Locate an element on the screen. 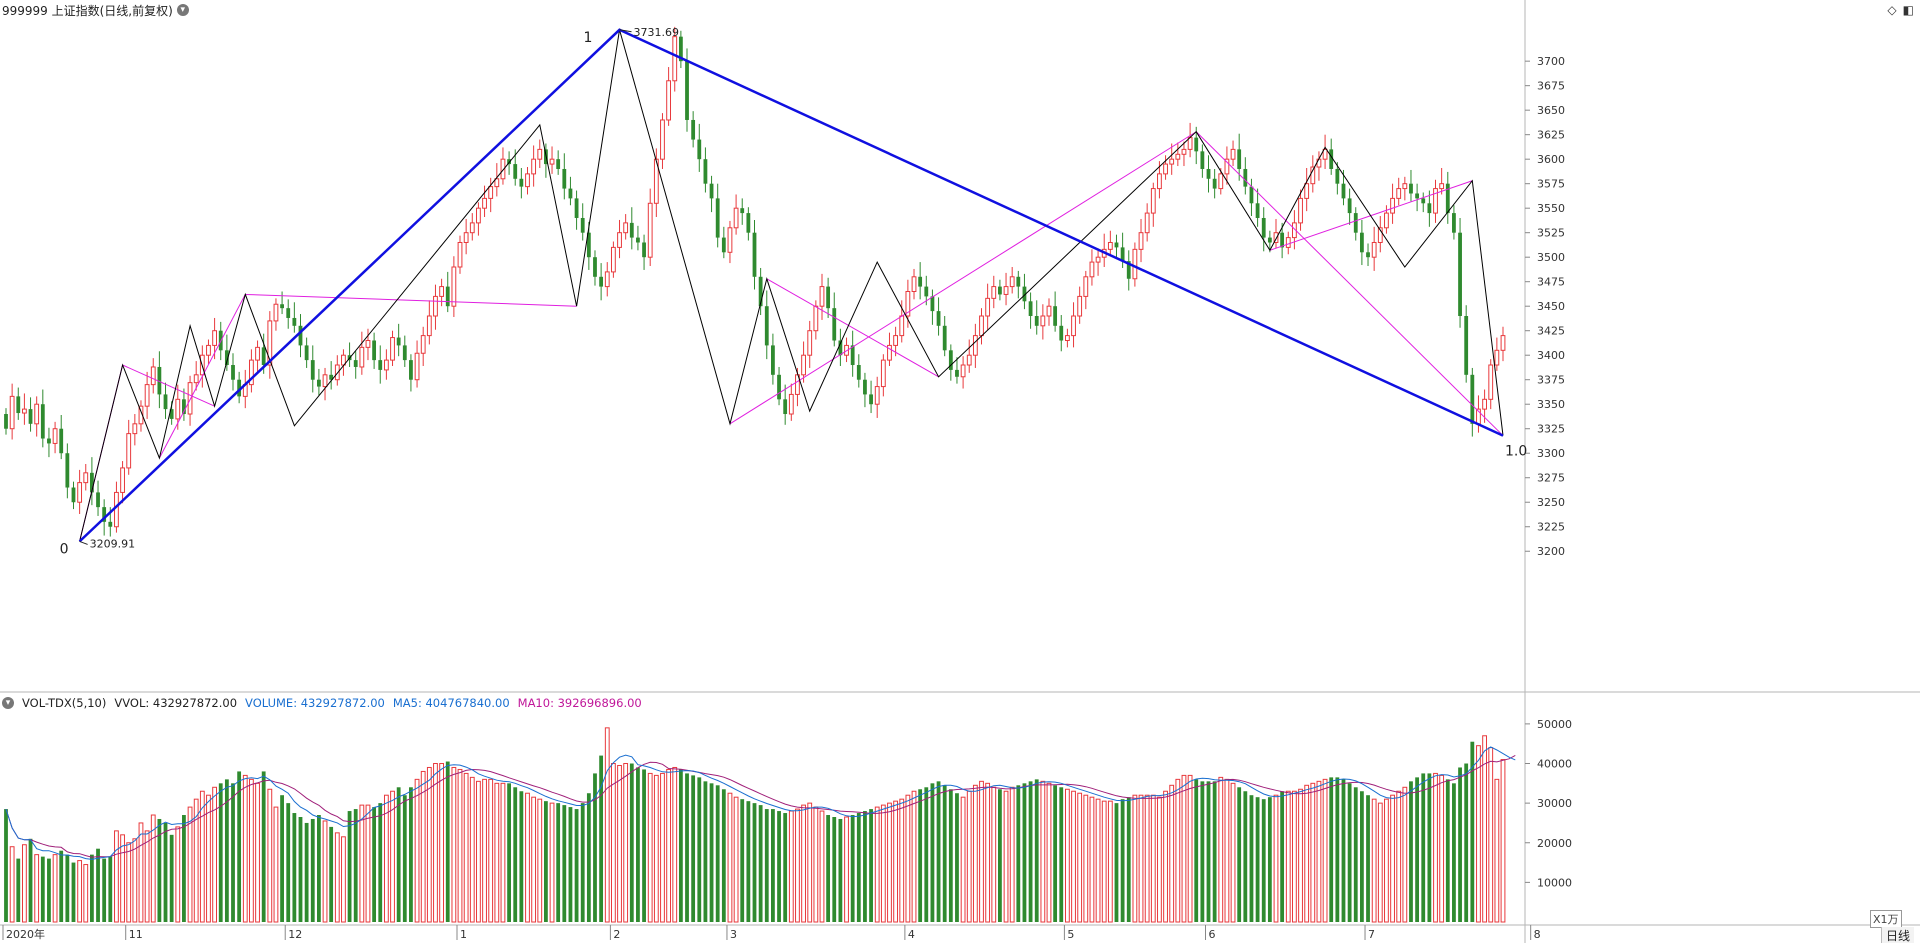 The height and width of the screenshot is (944, 1920). volume-axis: 10000 20000 30000 40000 50000 is located at coordinates (1548, 803).